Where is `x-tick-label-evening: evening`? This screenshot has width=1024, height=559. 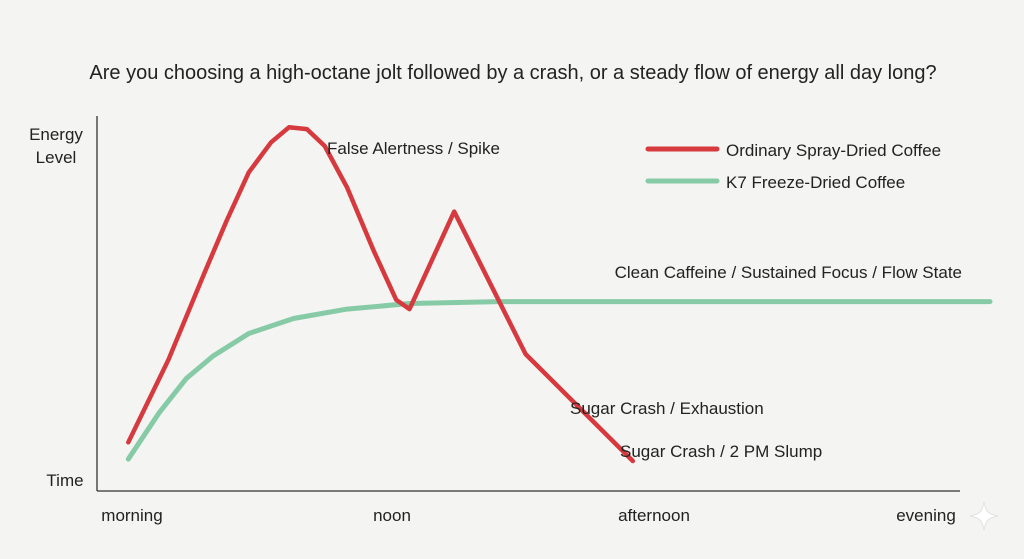 x-tick-label-evening: evening is located at coordinates (926, 515).